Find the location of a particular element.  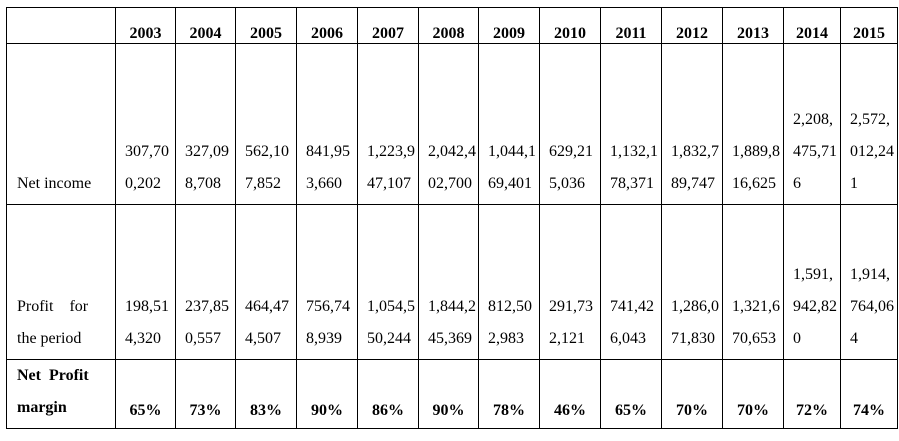

header-year: 2013 is located at coordinates (753, 25).